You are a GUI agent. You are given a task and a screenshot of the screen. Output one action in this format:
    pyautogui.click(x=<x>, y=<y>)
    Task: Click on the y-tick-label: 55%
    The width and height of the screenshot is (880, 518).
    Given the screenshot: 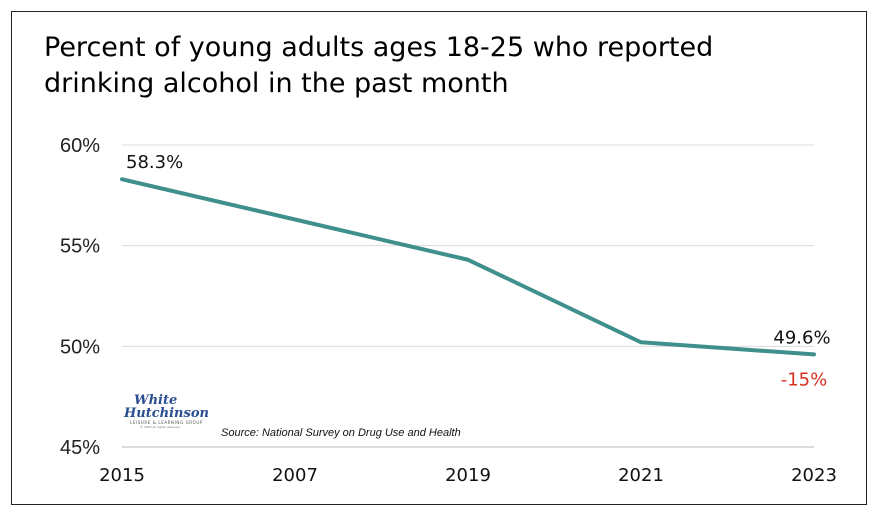 What is the action you would take?
    pyautogui.click(x=80, y=247)
    